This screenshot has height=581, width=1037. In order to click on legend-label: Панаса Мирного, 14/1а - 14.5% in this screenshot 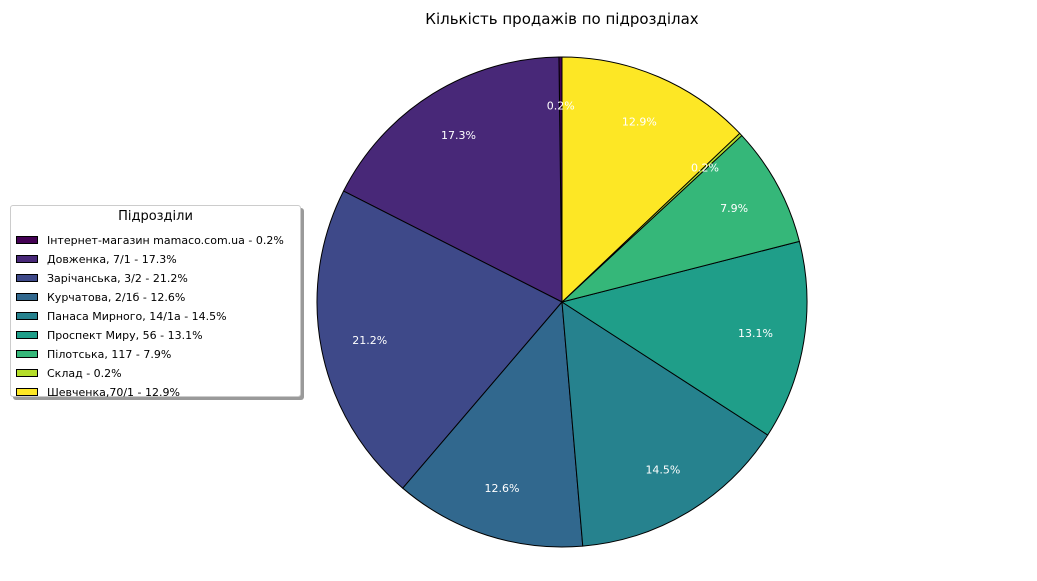, I will do `click(137, 316)`.